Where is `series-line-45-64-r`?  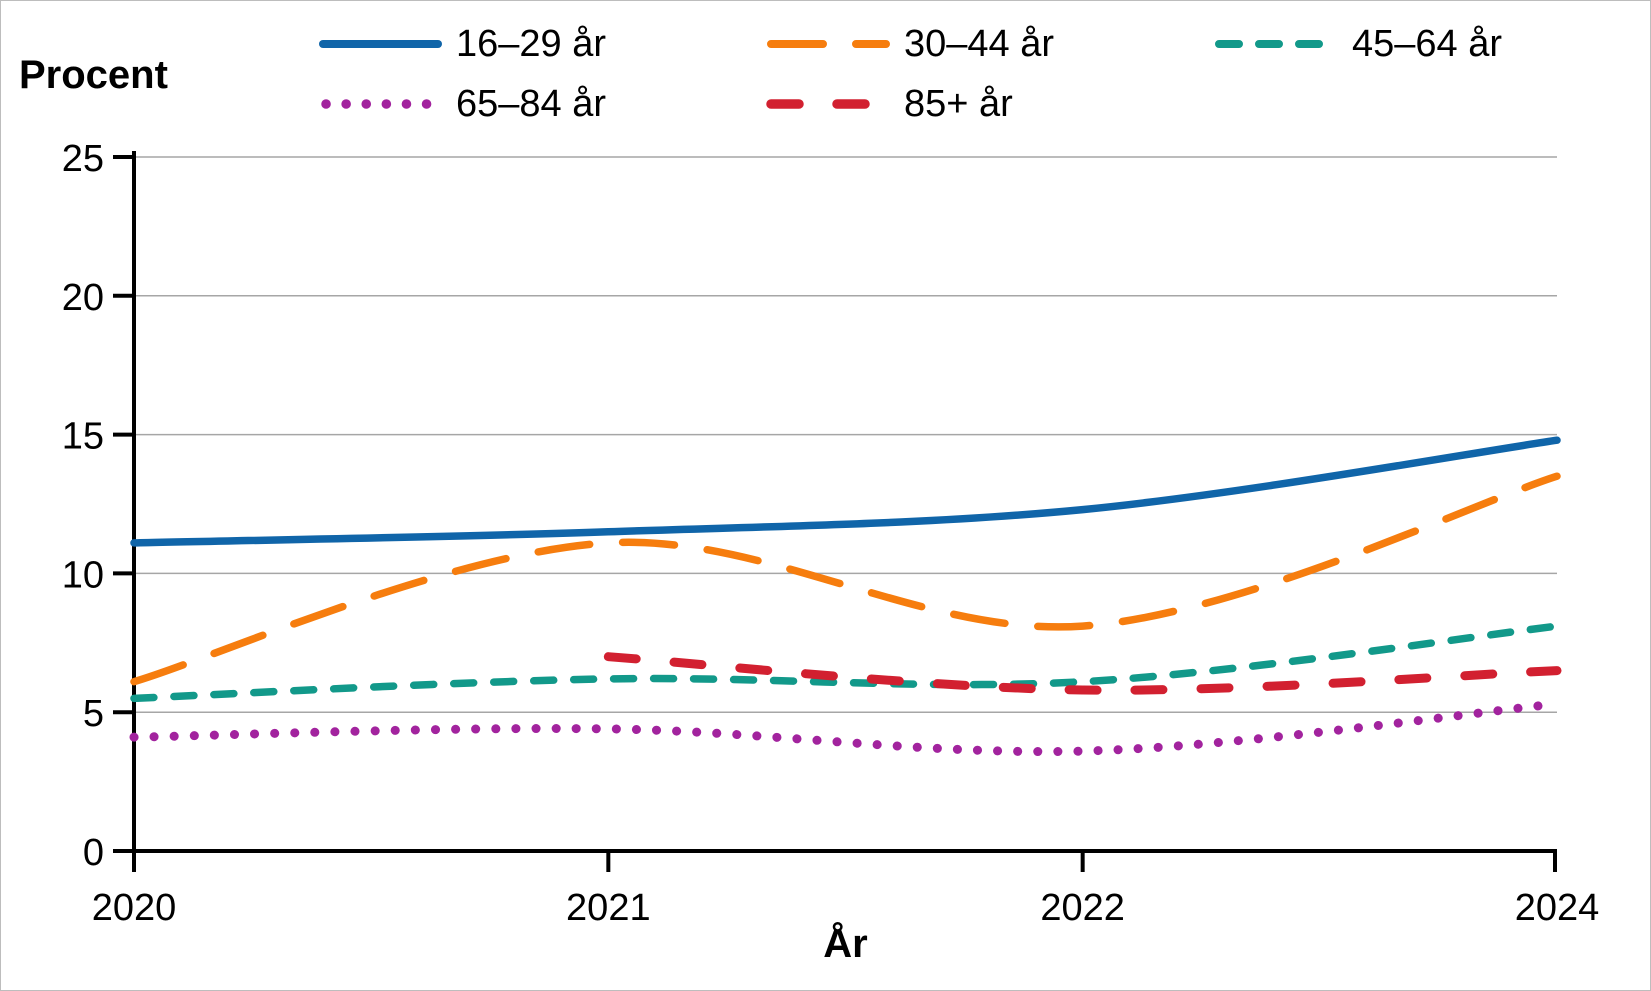 series-line-45-64-r is located at coordinates (845, 662).